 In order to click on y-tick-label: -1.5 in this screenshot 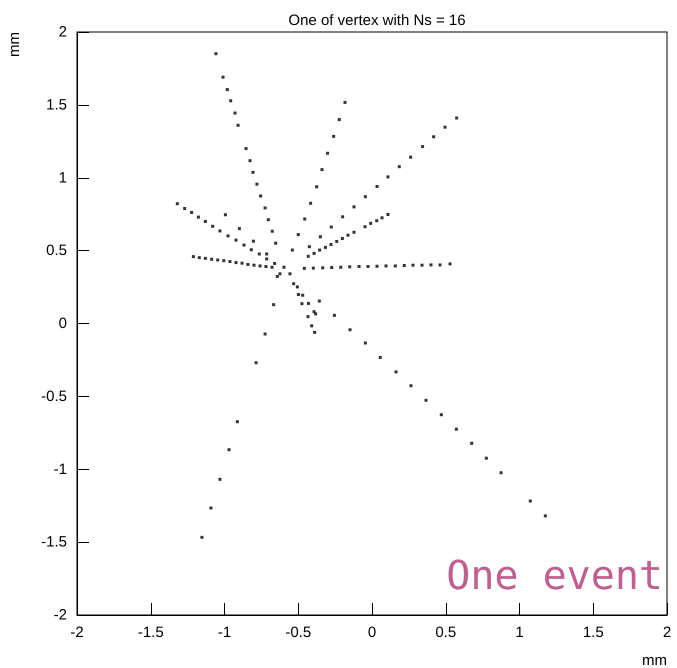, I will do `click(54, 542)`.